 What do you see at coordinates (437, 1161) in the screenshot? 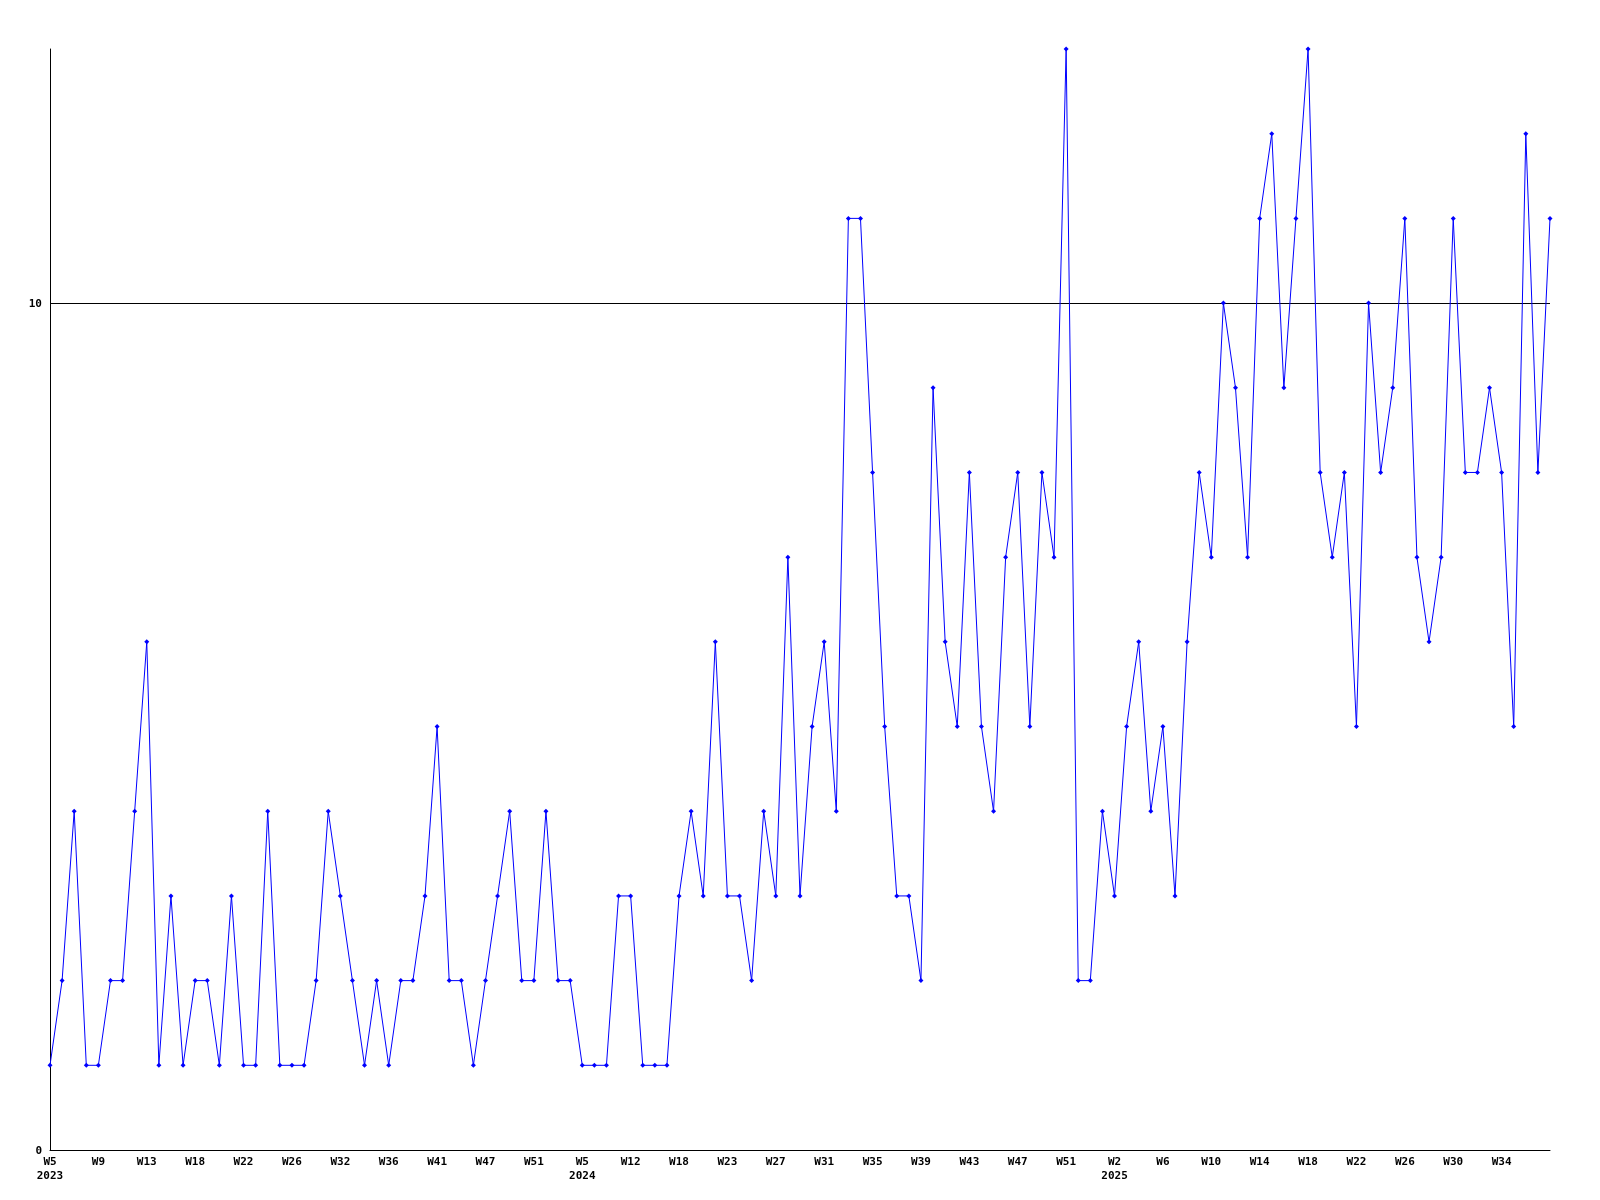
I see `x-tick-label: W41` at bounding box center [437, 1161].